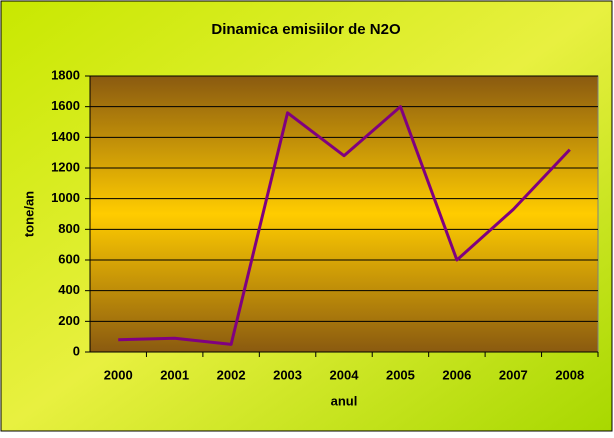  What do you see at coordinates (69, 258) in the screenshot?
I see `y-tick-label: 600` at bounding box center [69, 258].